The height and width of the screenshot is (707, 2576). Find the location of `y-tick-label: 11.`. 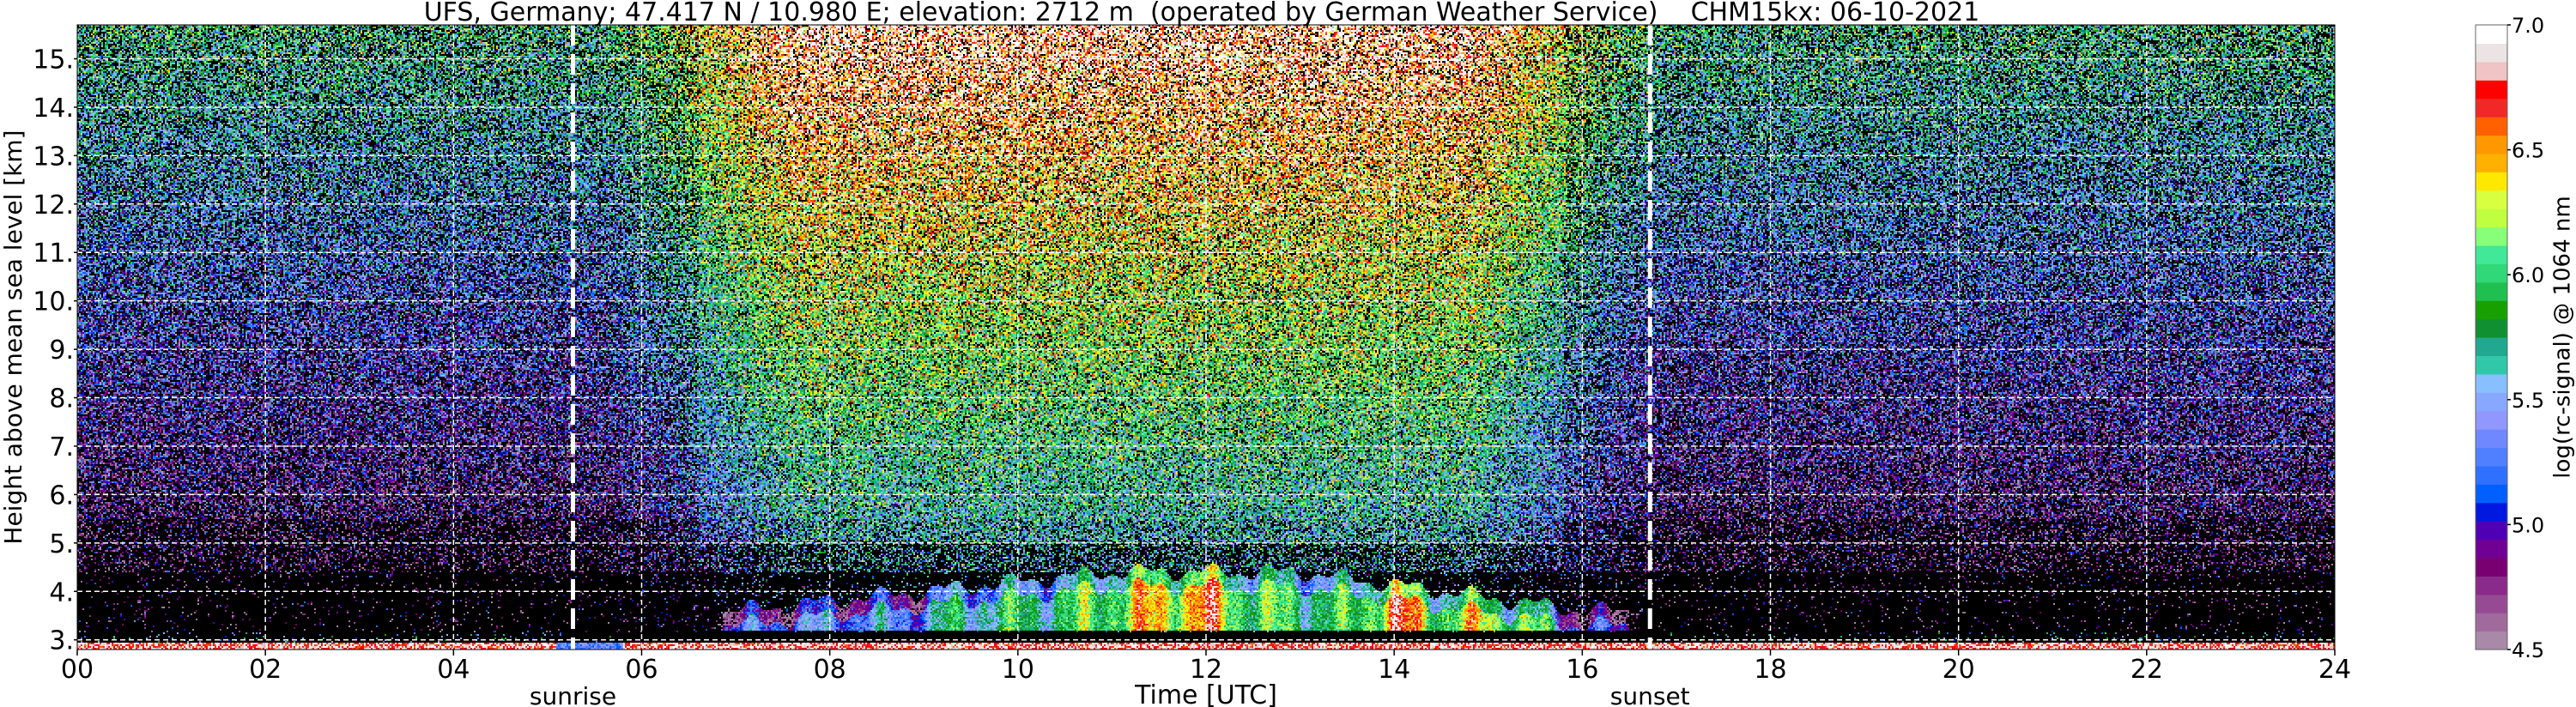

y-tick-label: 11. is located at coordinates (53, 254).